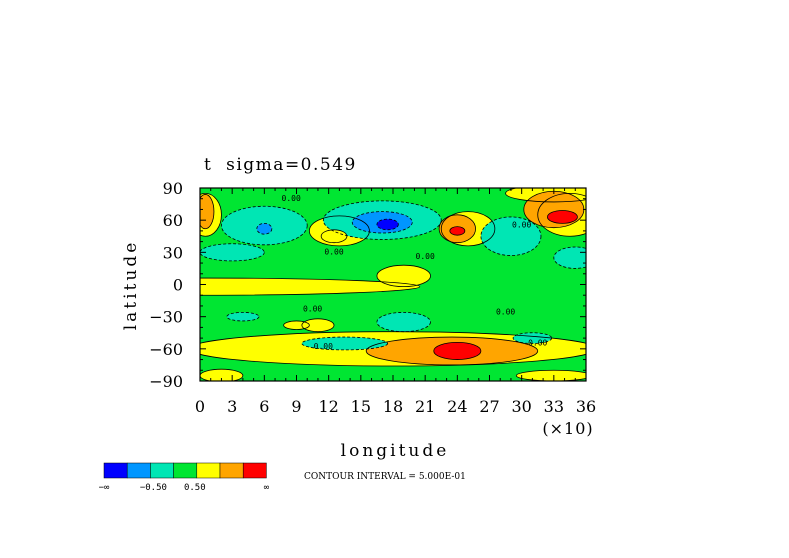 The image size is (789, 558). What do you see at coordinates (554, 406) in the screenshot?
I see `x-tick-label: 33` at bounding box center [554, 406].